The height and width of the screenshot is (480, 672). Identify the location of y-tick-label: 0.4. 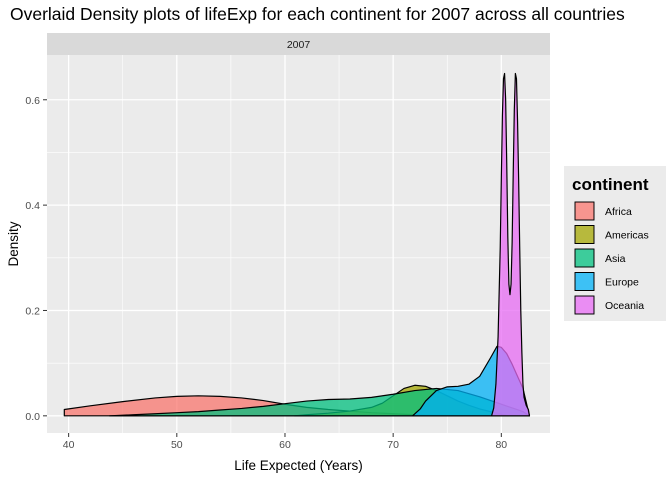
(32, 206).